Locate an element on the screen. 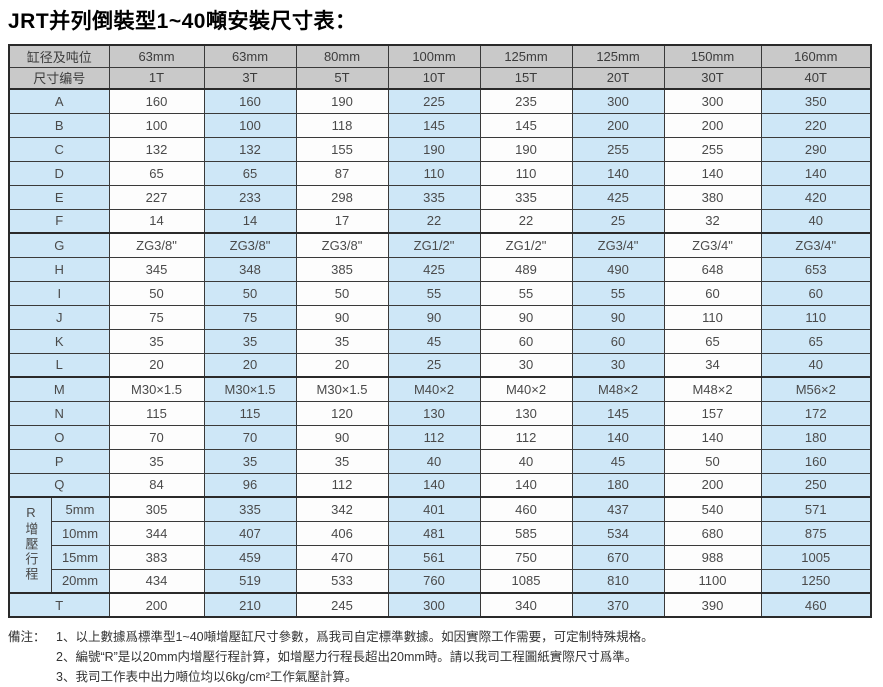  row-label: J is located at coordinates (59, 317).